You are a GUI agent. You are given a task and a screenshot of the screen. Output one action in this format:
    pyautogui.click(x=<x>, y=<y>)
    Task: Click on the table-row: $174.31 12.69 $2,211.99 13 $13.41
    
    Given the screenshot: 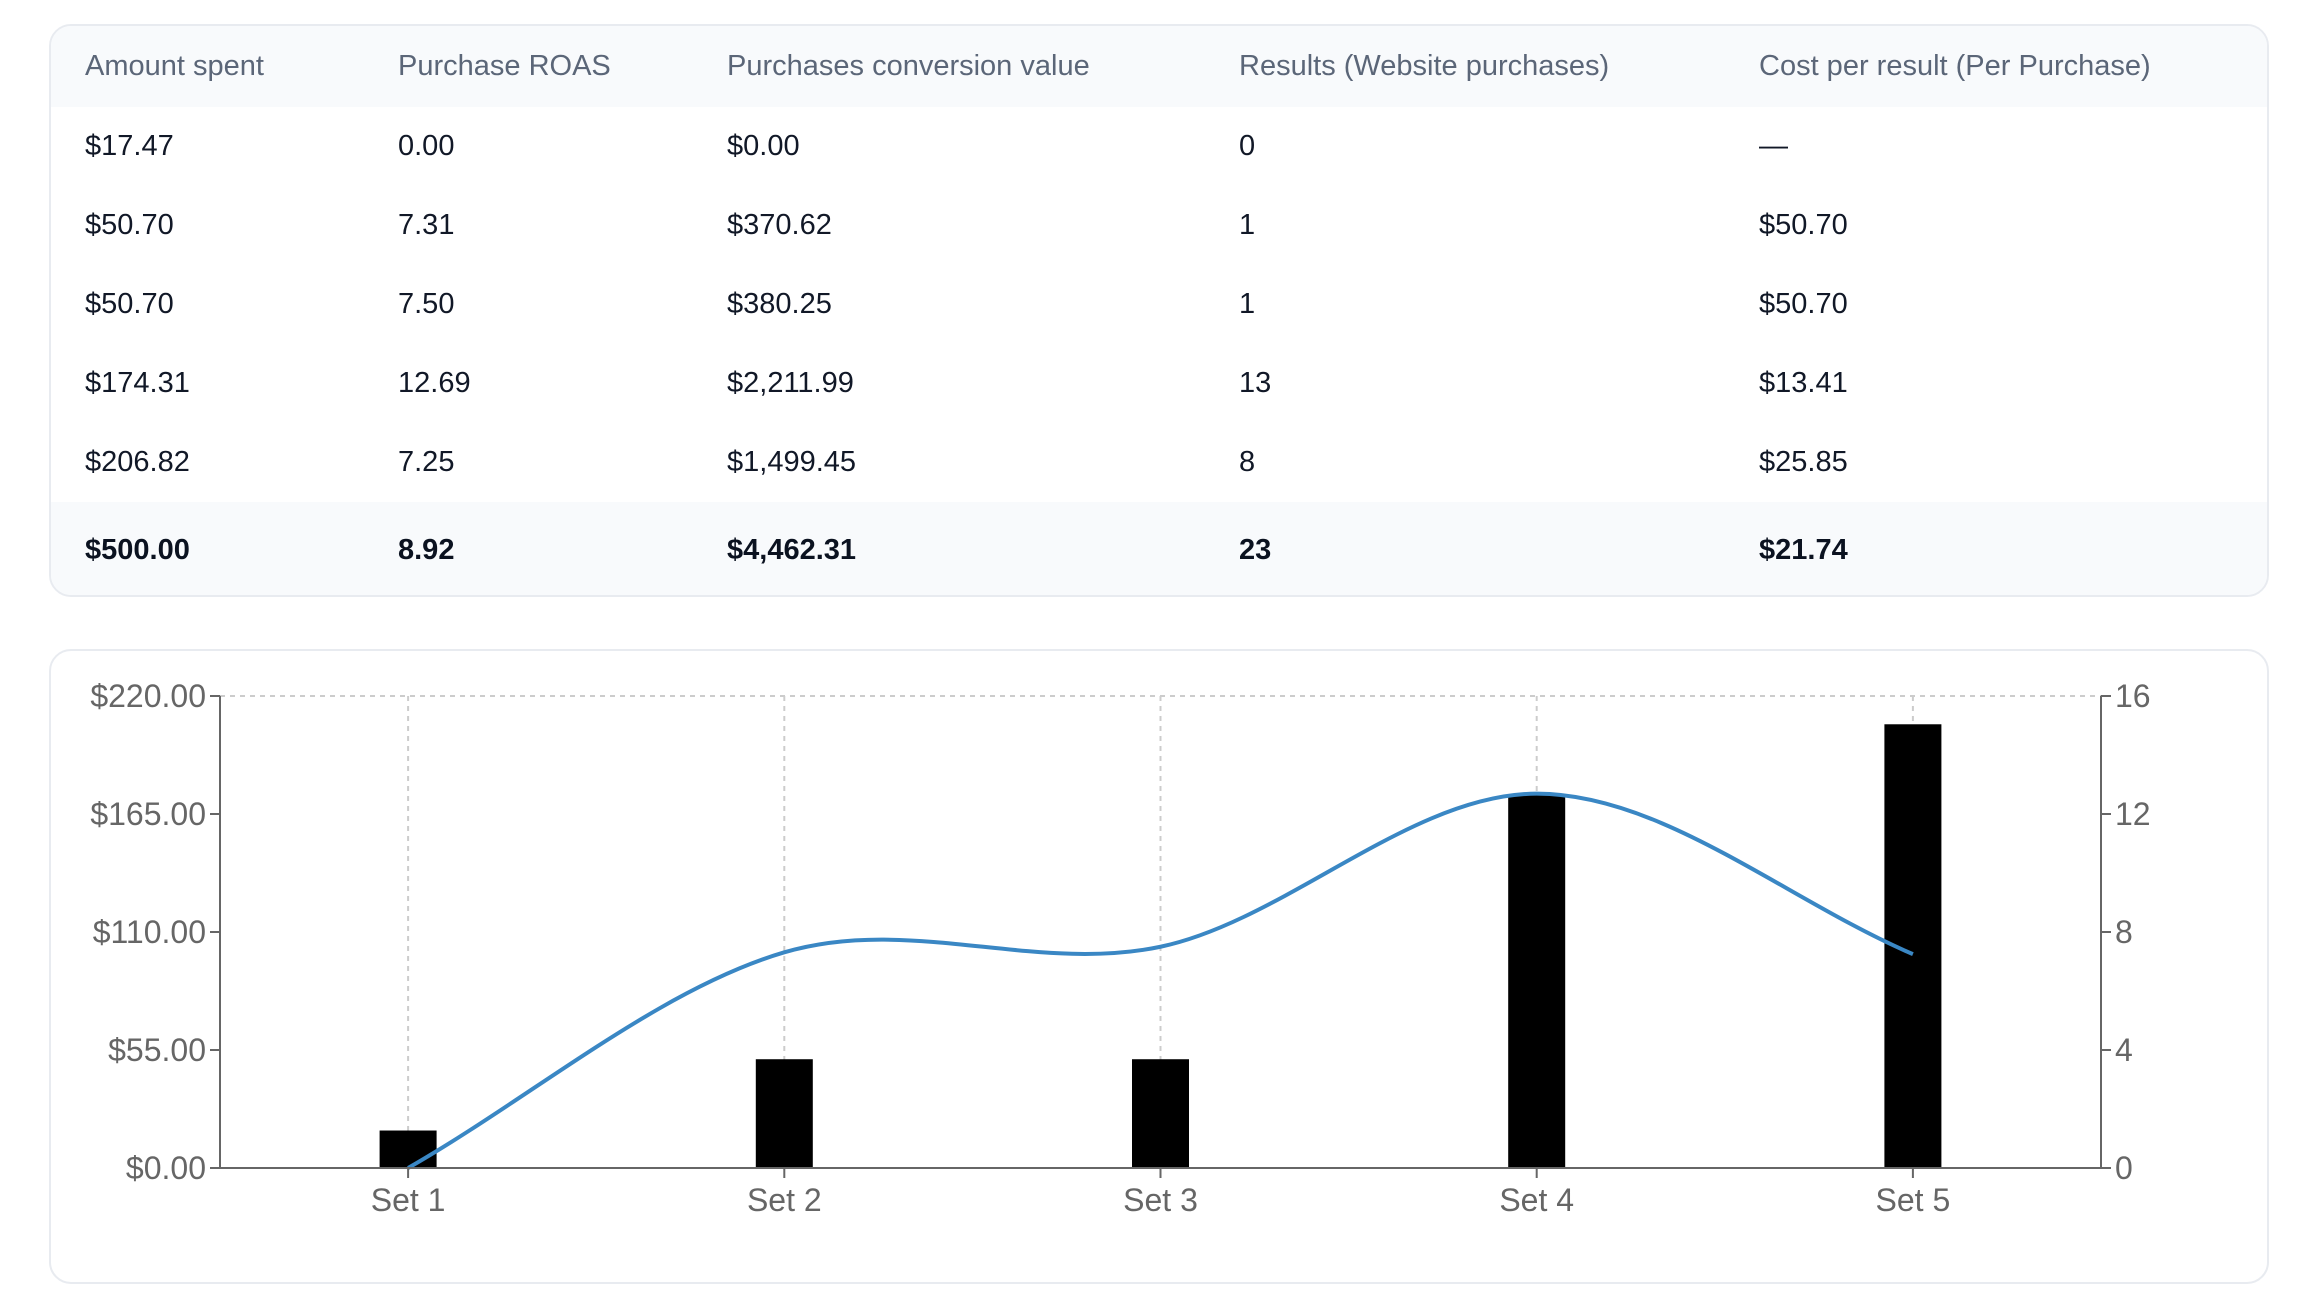 What is the action you would take?
    pyautogui.click(x=1159, y=383)
    